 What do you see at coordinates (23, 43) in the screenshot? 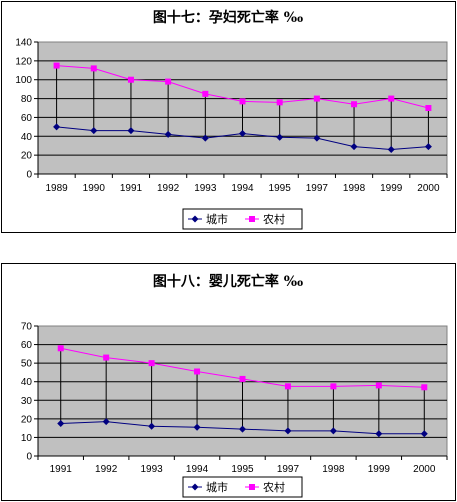
I see `y-tick-label: 140` at bounding box center [23, 43].